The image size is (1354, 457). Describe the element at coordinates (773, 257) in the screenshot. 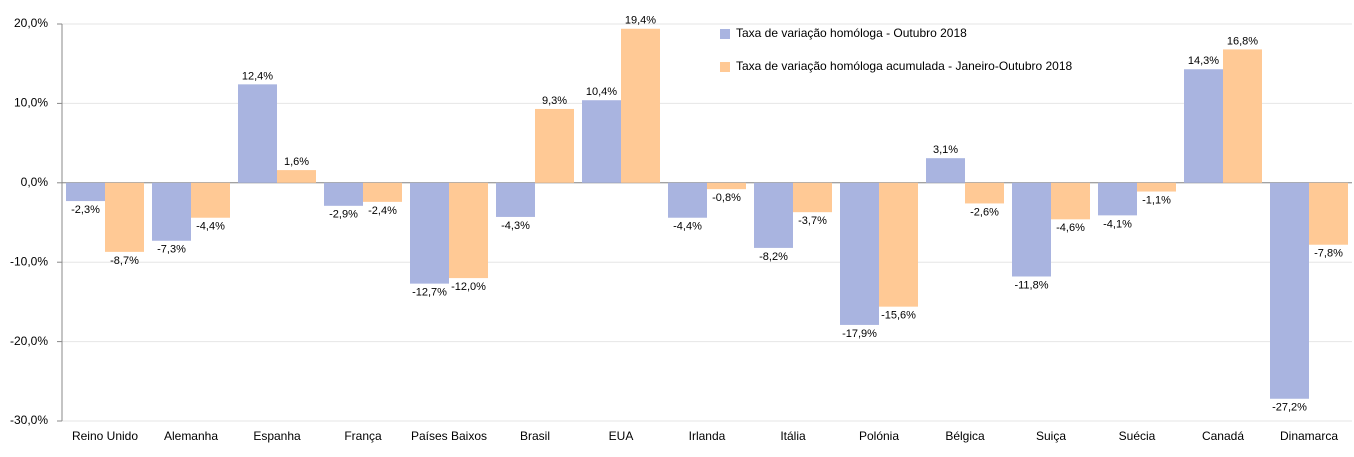

I see `value-label: -8,2%` at that location.